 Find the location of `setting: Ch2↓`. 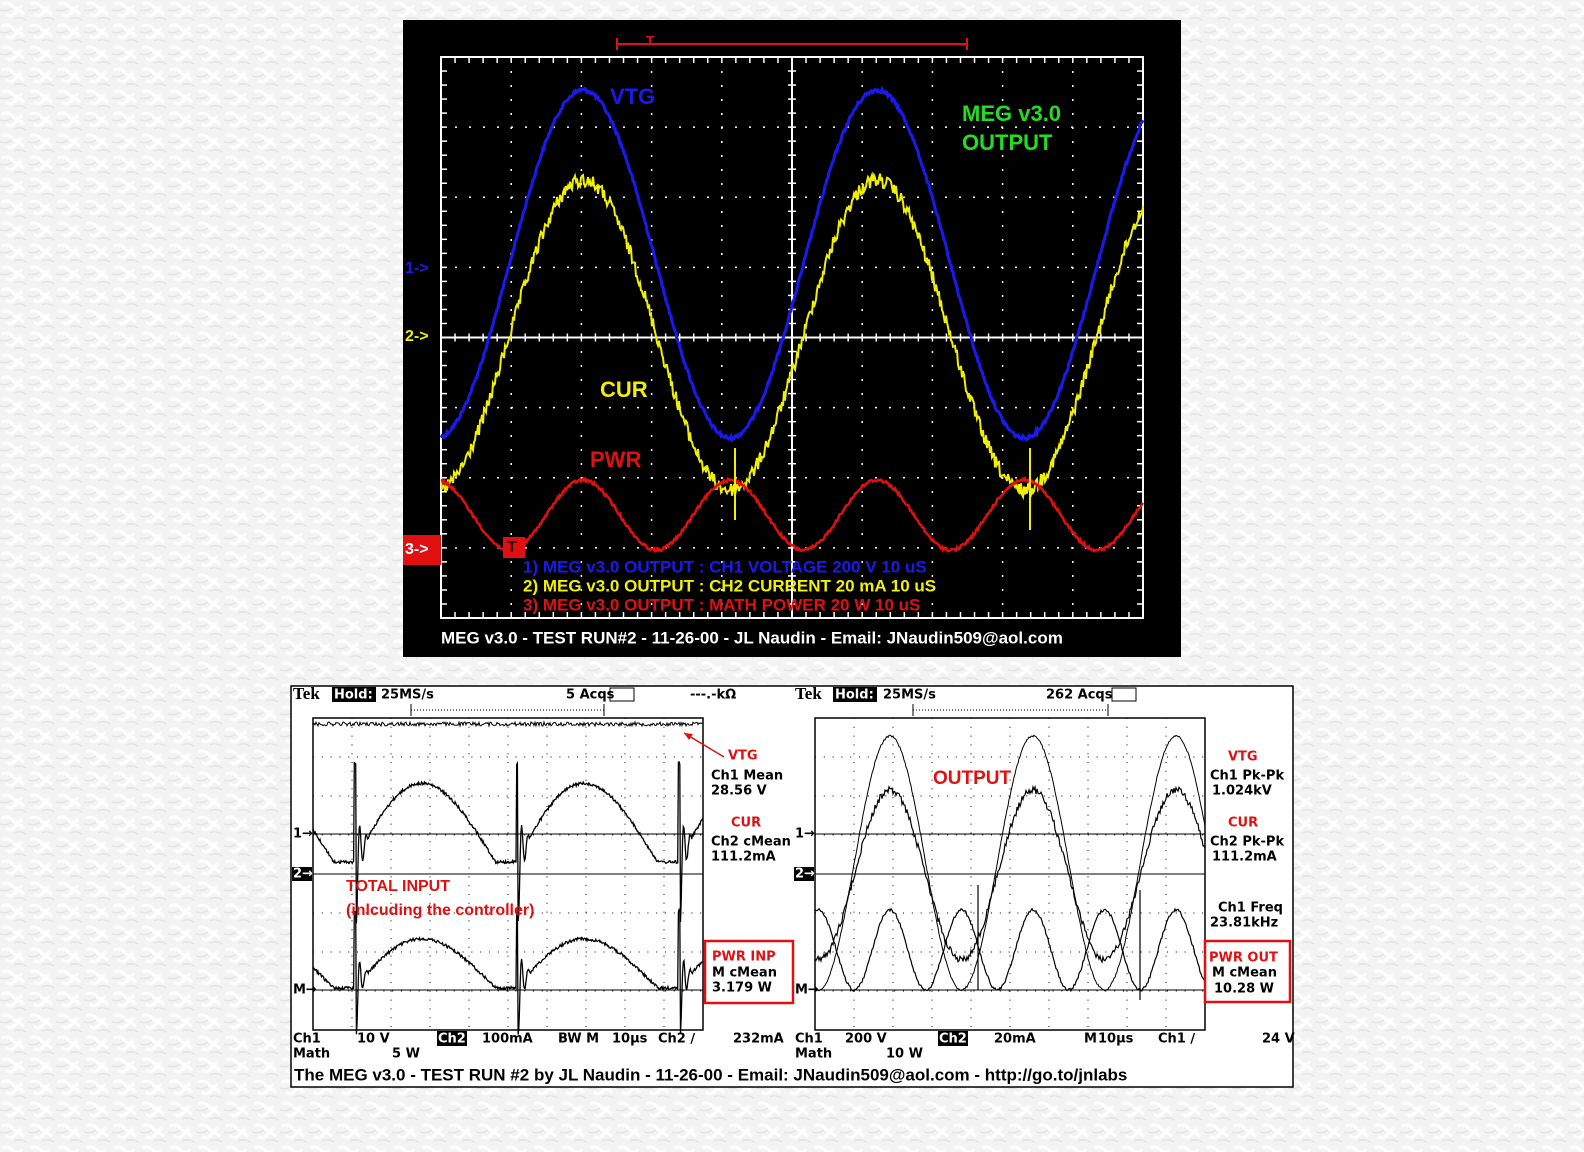

setting: Ch2↓ is located at coordinates (958, 1039).